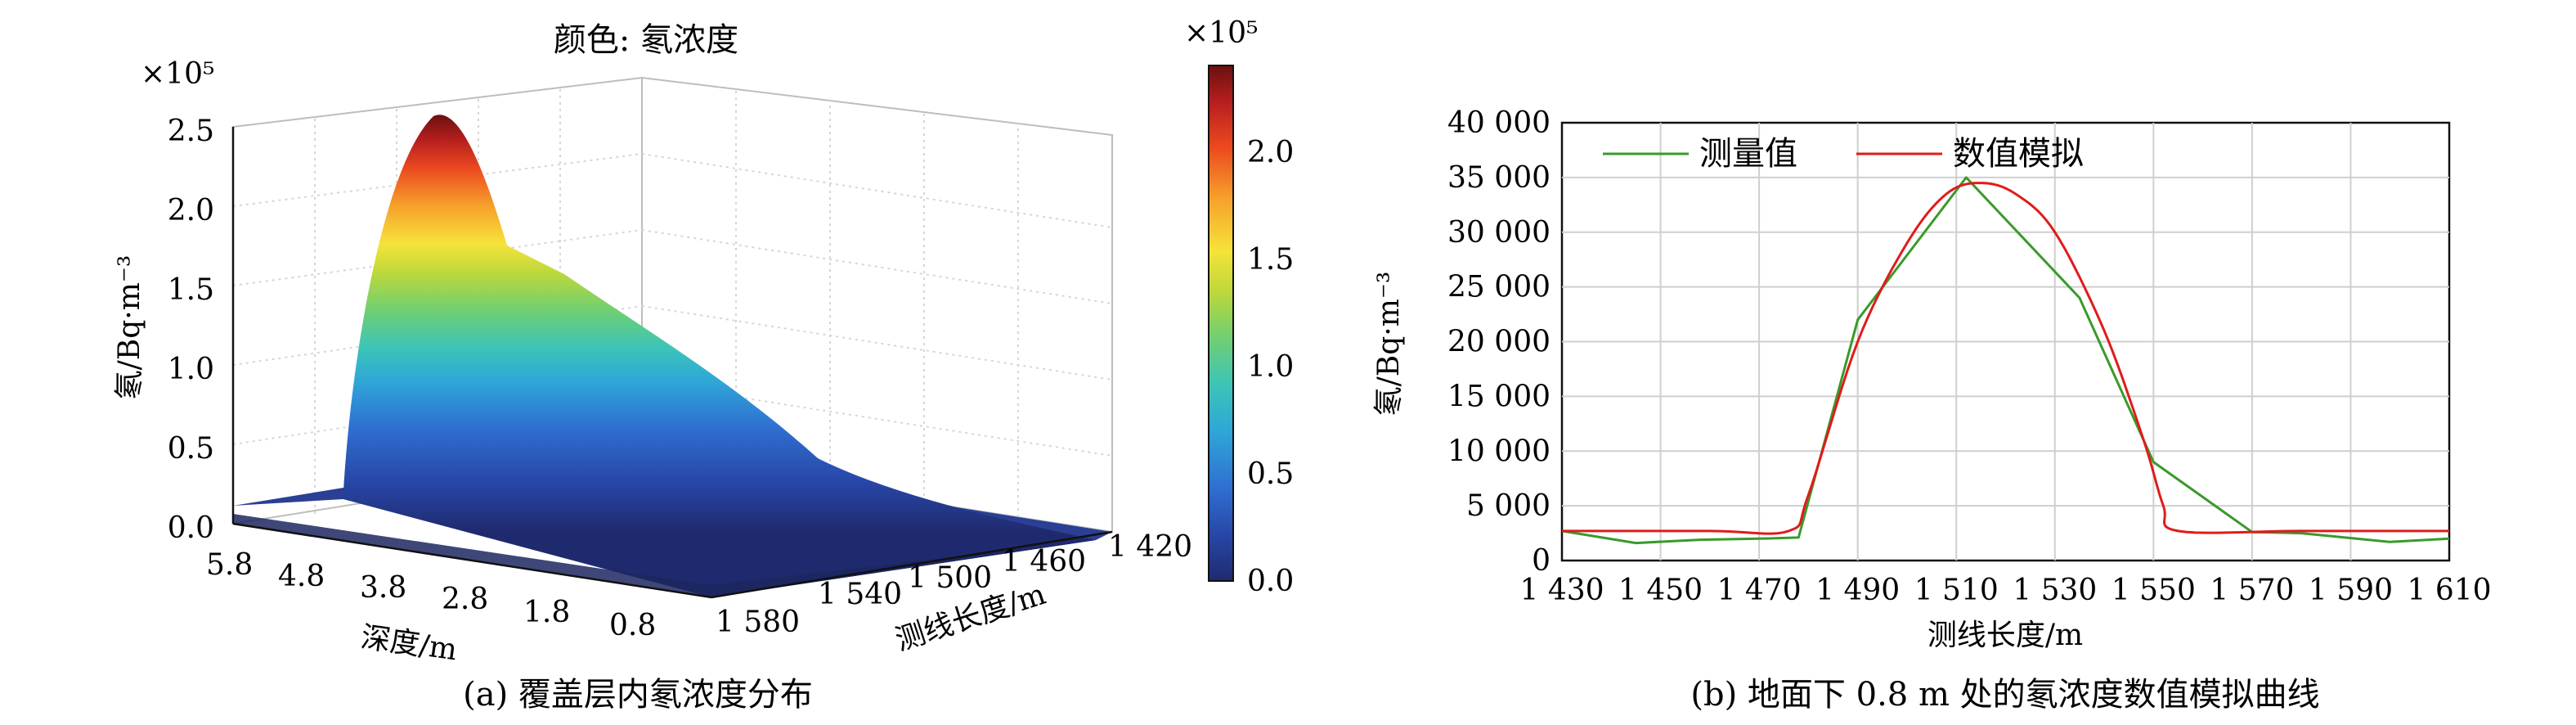  What do you see at coordinates (129, 327) in the screenshot?
I see `z-axis-label: 氡/Bq·m⁻³` at bounding box center [129, 327].